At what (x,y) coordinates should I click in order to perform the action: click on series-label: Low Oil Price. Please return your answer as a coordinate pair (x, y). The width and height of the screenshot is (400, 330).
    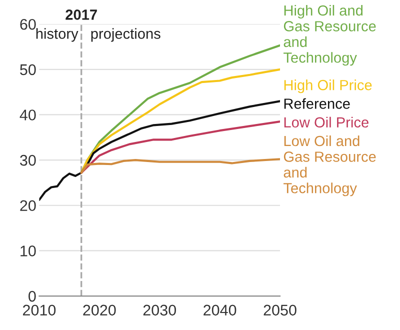
    Looking at the image, I should click on (326, 122).